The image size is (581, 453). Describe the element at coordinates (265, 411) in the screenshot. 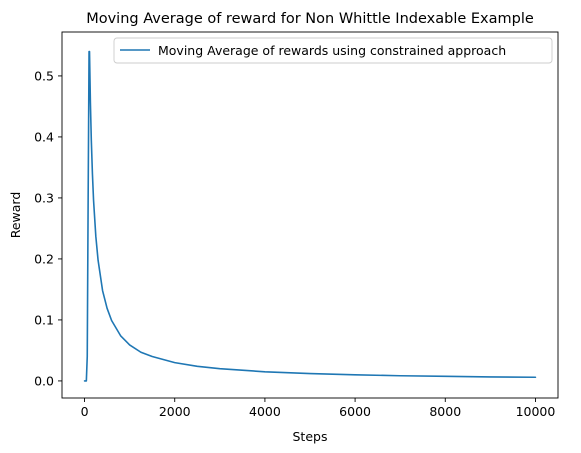

I see `x-tick-label: 4000` at that location.